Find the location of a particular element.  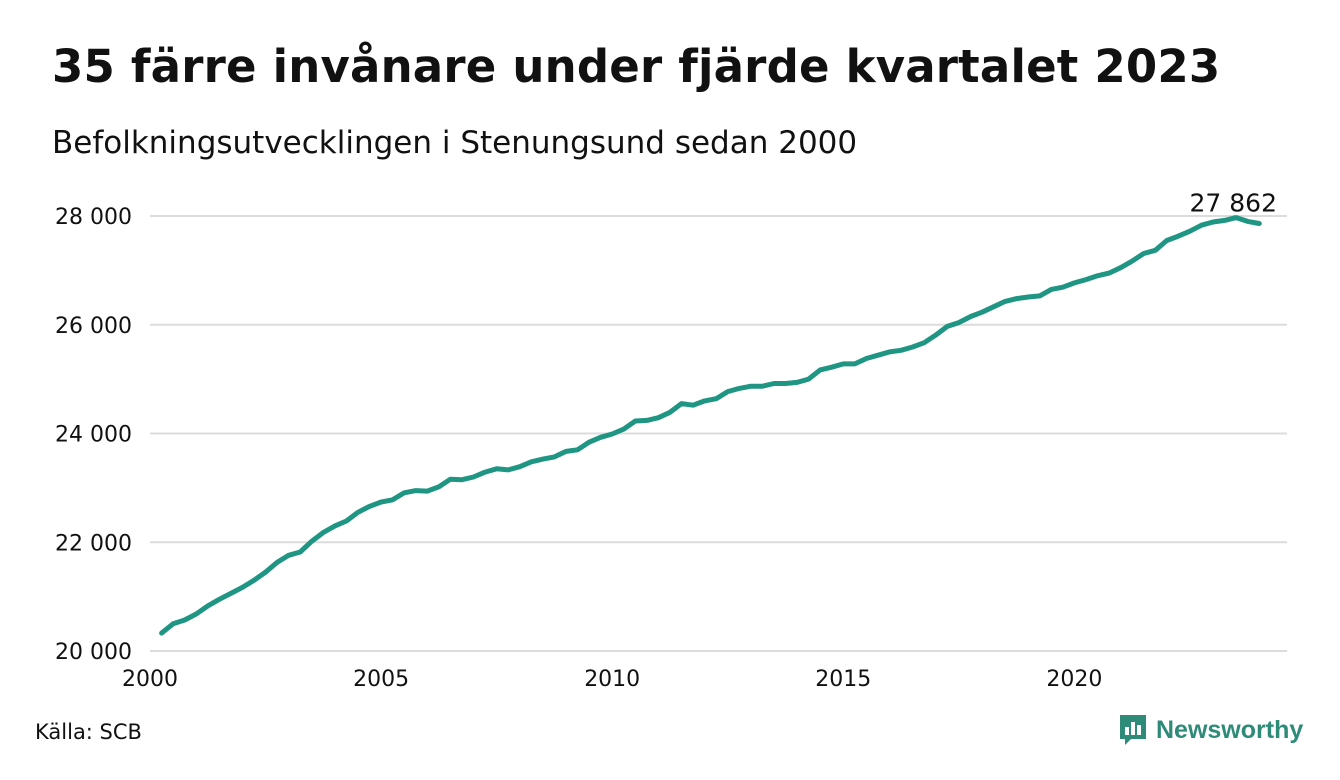

newsworthy-logo-icon is located at coordinates (1133, 730).